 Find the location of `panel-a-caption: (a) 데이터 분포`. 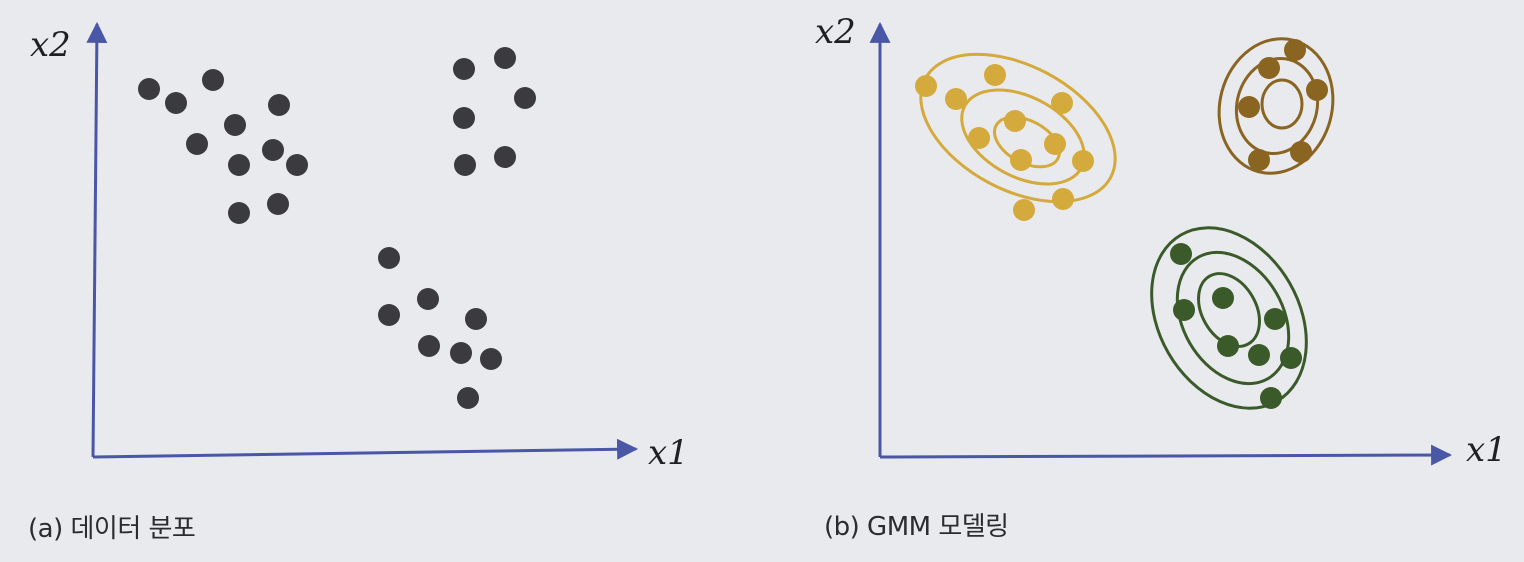

panel-a-caption: (a) 데이터 분포 is located at coordinates (112, 529).